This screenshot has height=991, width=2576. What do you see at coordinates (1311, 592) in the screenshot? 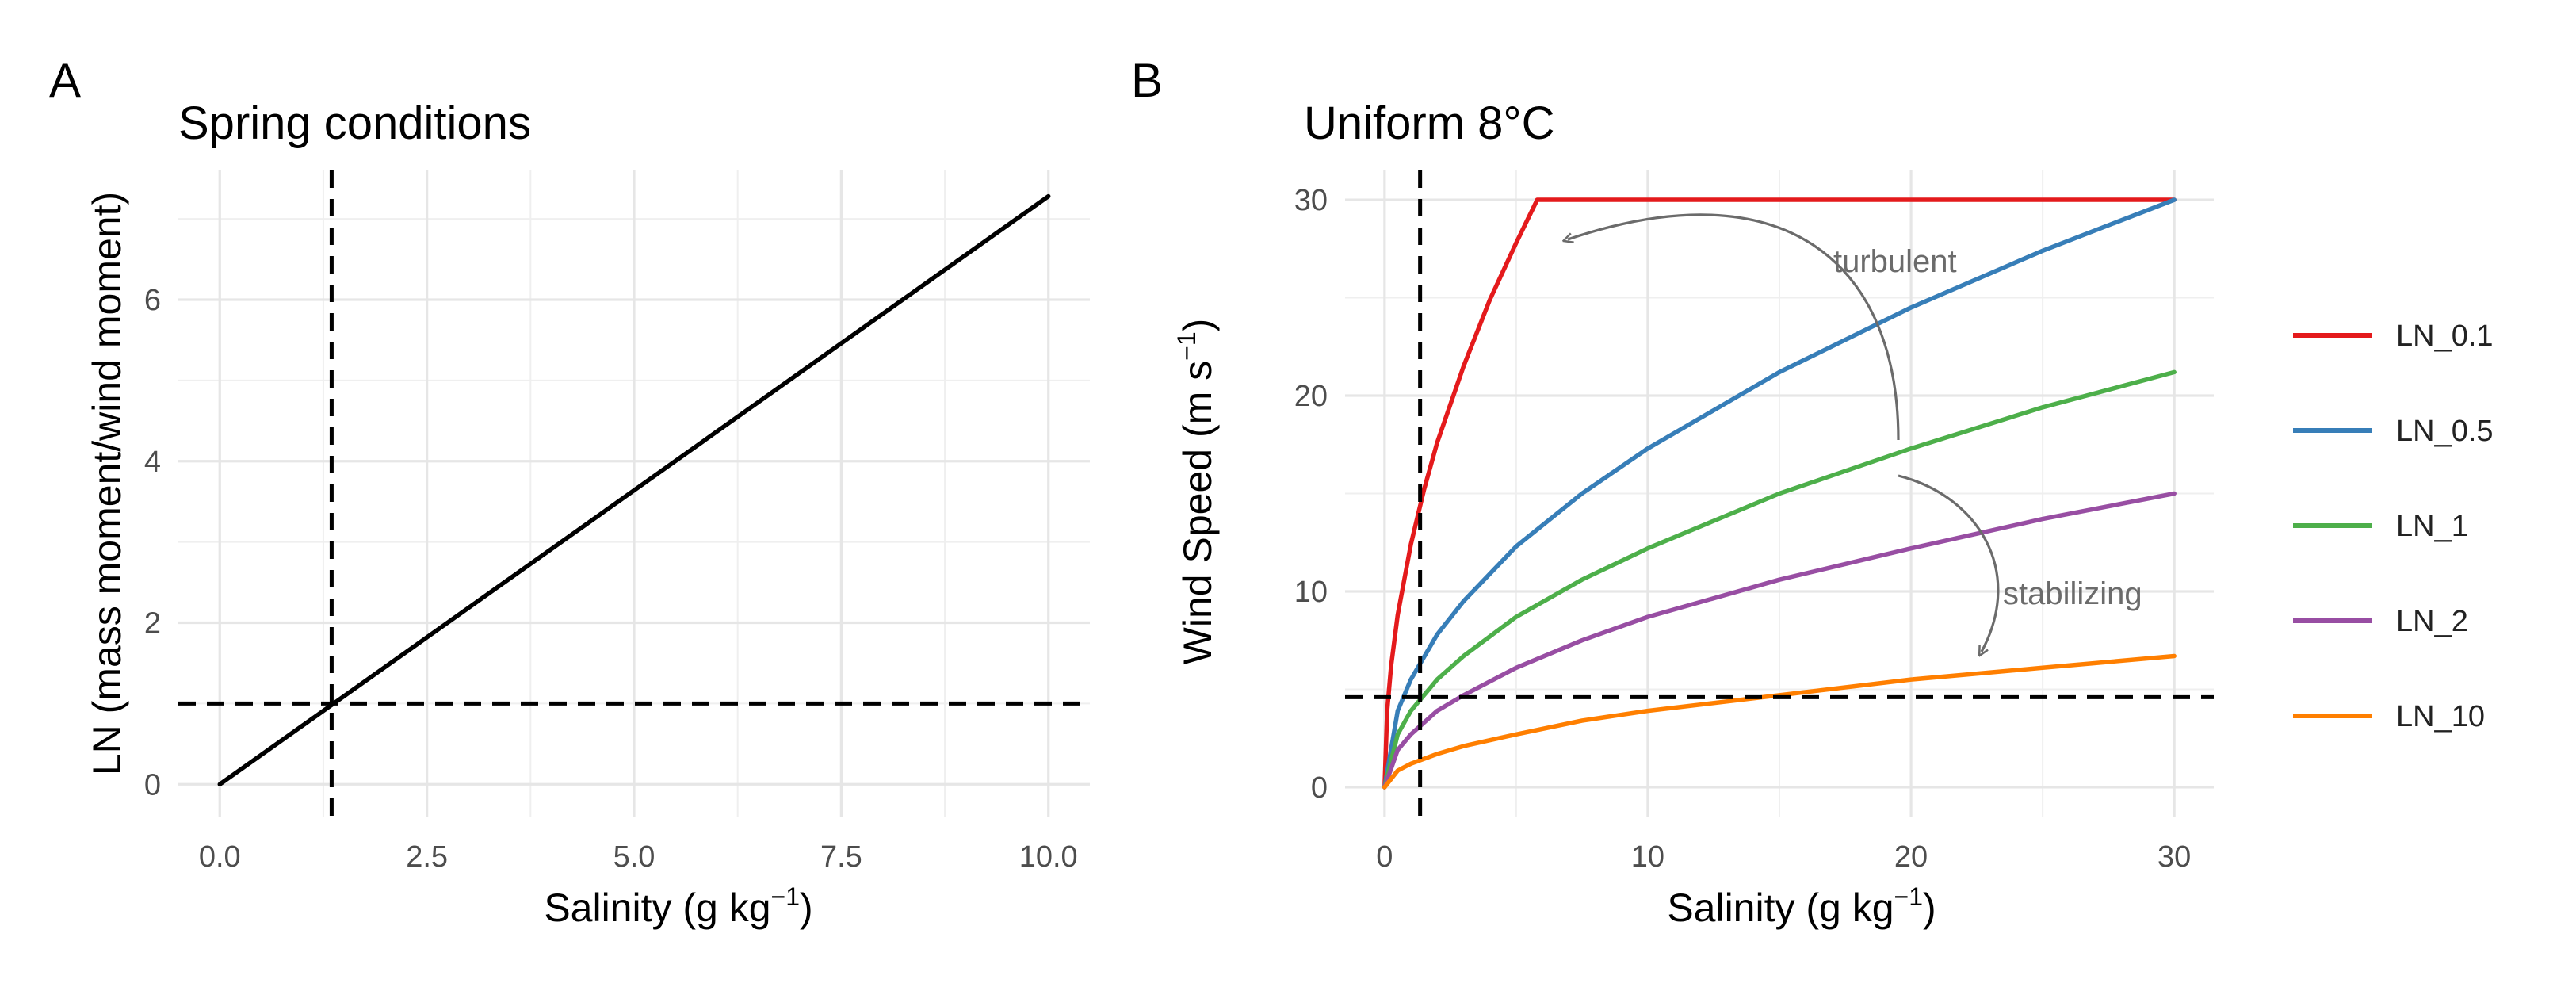
I see `y-tick-label: 10` at bounding box center [1311, 592].